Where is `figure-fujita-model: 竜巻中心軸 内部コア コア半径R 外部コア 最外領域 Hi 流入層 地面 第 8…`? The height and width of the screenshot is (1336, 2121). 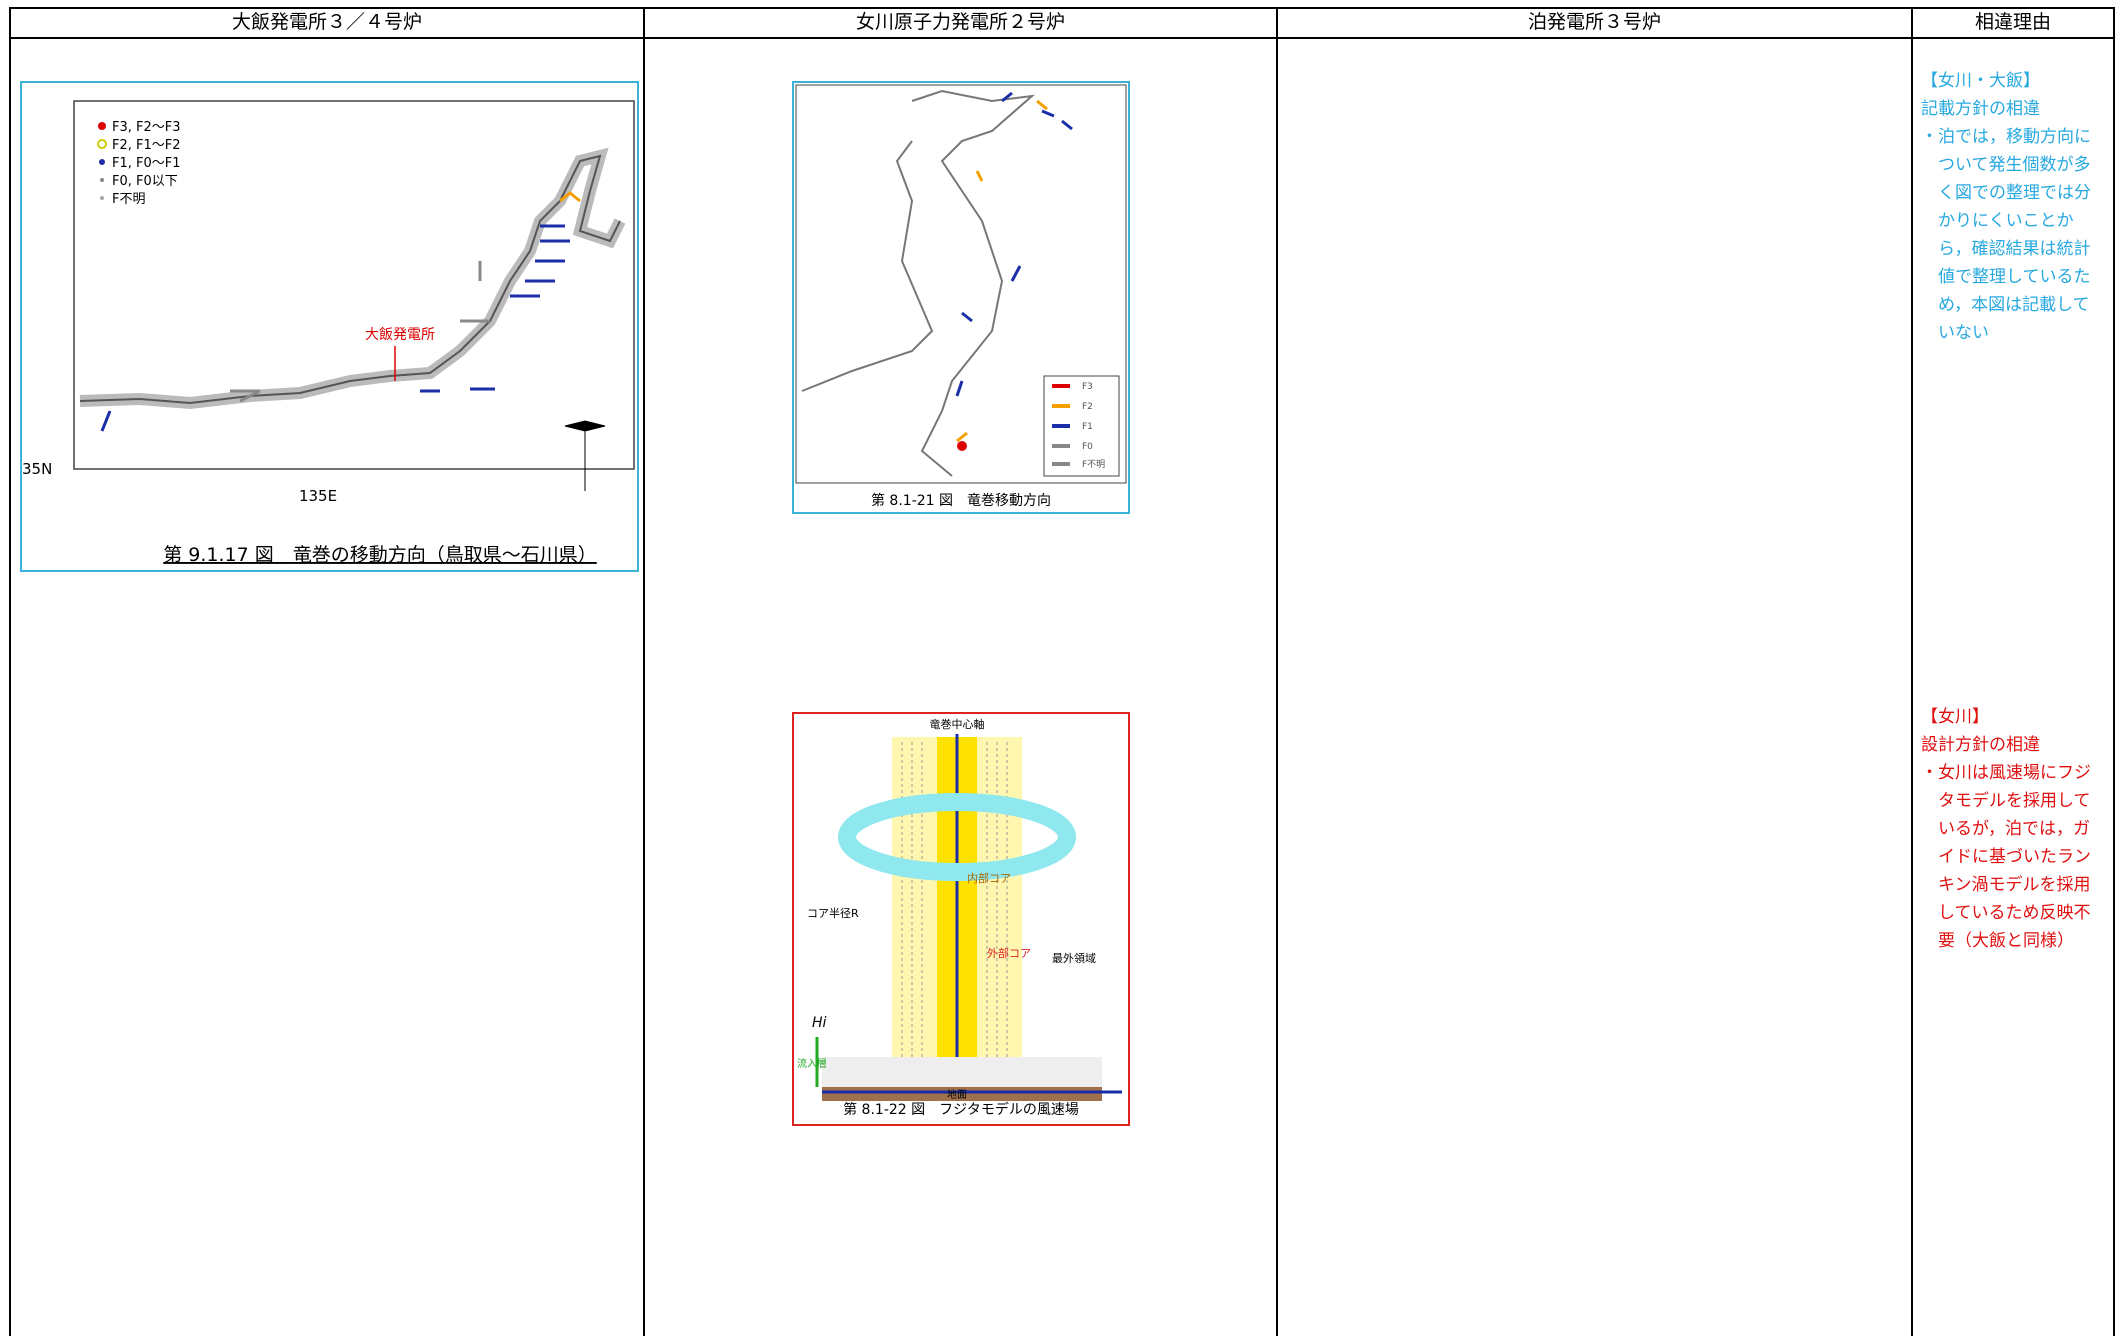
figure-fujita-model: 竜巻中心軸 内部コア コア半径R 外部コア 最外領域 Hi 流入層 地面 第 8… is located at coordinates (961, 919).